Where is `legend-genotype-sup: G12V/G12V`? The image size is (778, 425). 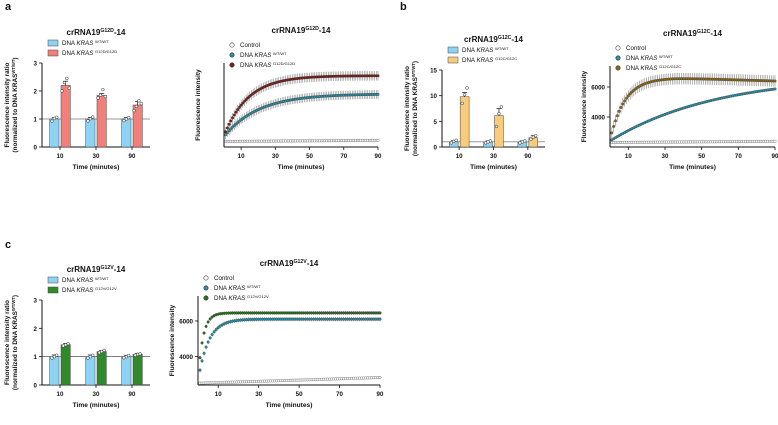
legend-genotype-sup: G12V/G12V is located at coordinates (106, 288).